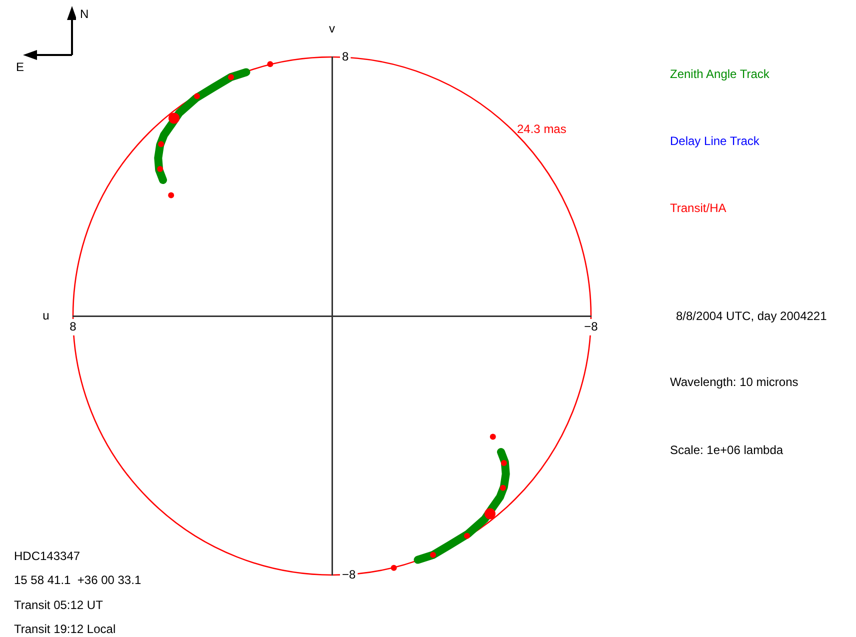 The width and height of the screenshot is (856, 637). I want to click on annotation: 15 58 41.1 +36 00 33.1, so click(78, 580).